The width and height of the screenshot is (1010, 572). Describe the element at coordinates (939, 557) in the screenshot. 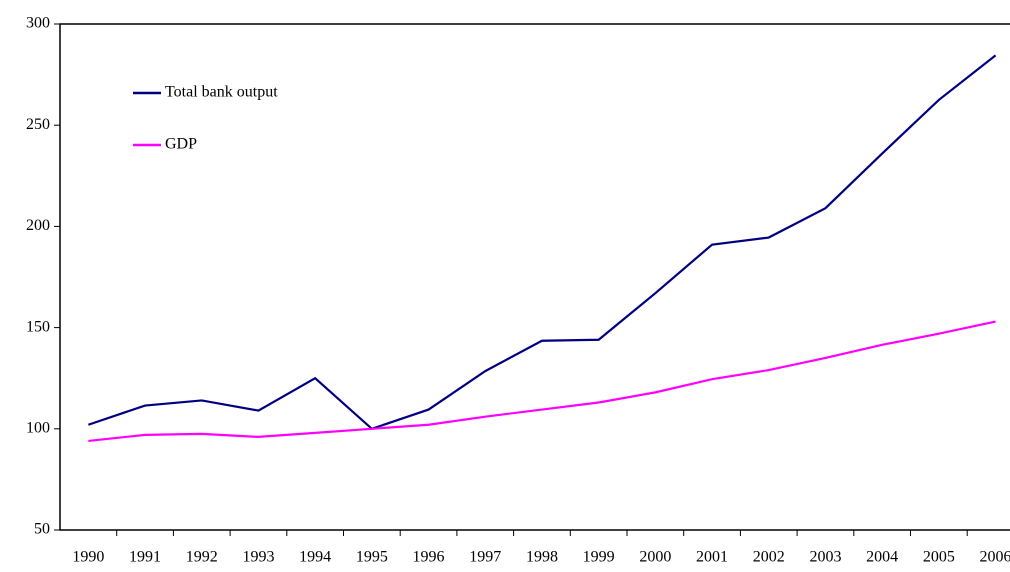

I see `x-tick-label: 2005` at that location.